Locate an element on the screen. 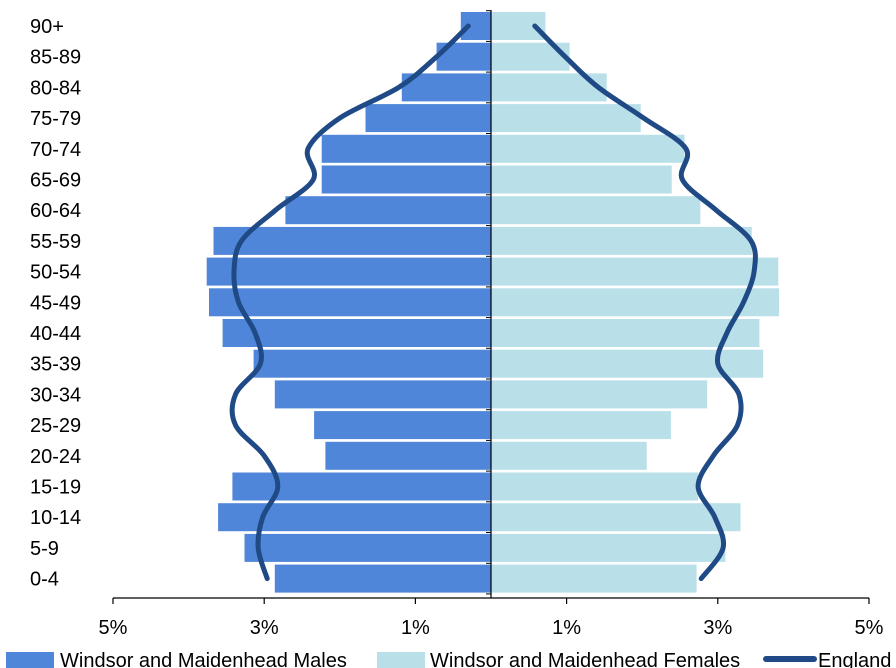 Image resolution: width=896 pixels, height=668 pixels. age-label-20-24: 20-24 is located at coordinates (55, 457).